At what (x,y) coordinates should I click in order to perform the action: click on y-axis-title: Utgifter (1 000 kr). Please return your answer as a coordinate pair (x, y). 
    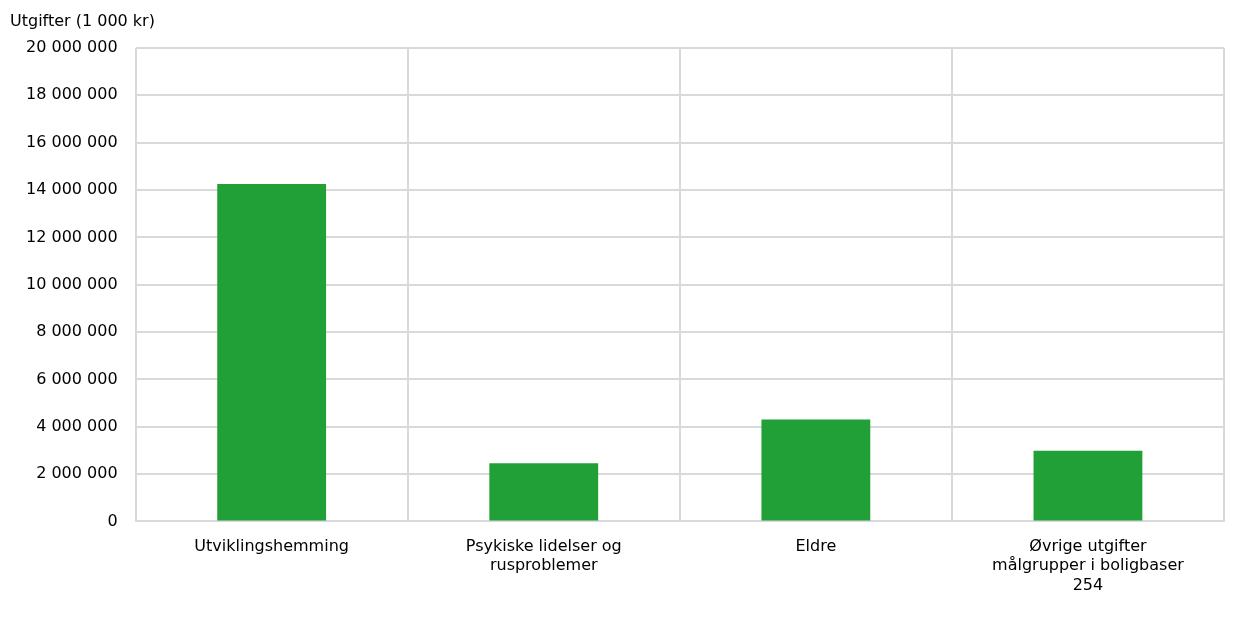
    Looking at the image, I should click on (82, 21).